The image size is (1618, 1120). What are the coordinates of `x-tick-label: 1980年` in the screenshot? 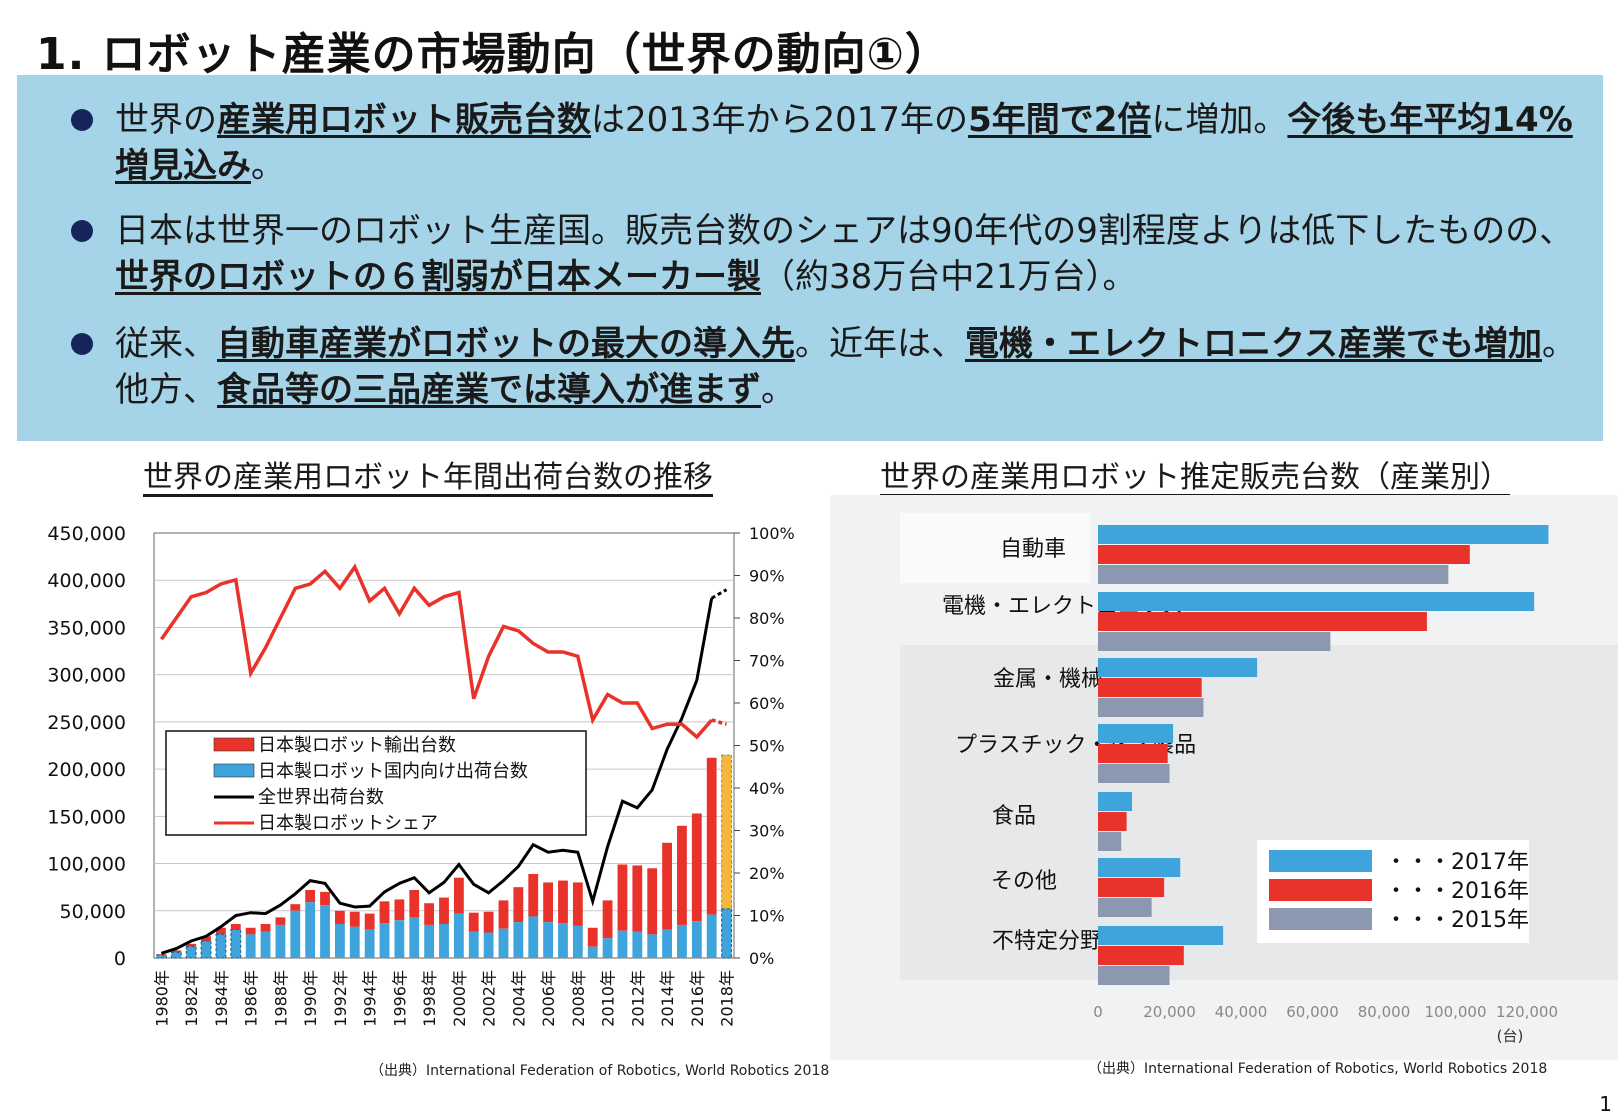 It's located at (161, 998).